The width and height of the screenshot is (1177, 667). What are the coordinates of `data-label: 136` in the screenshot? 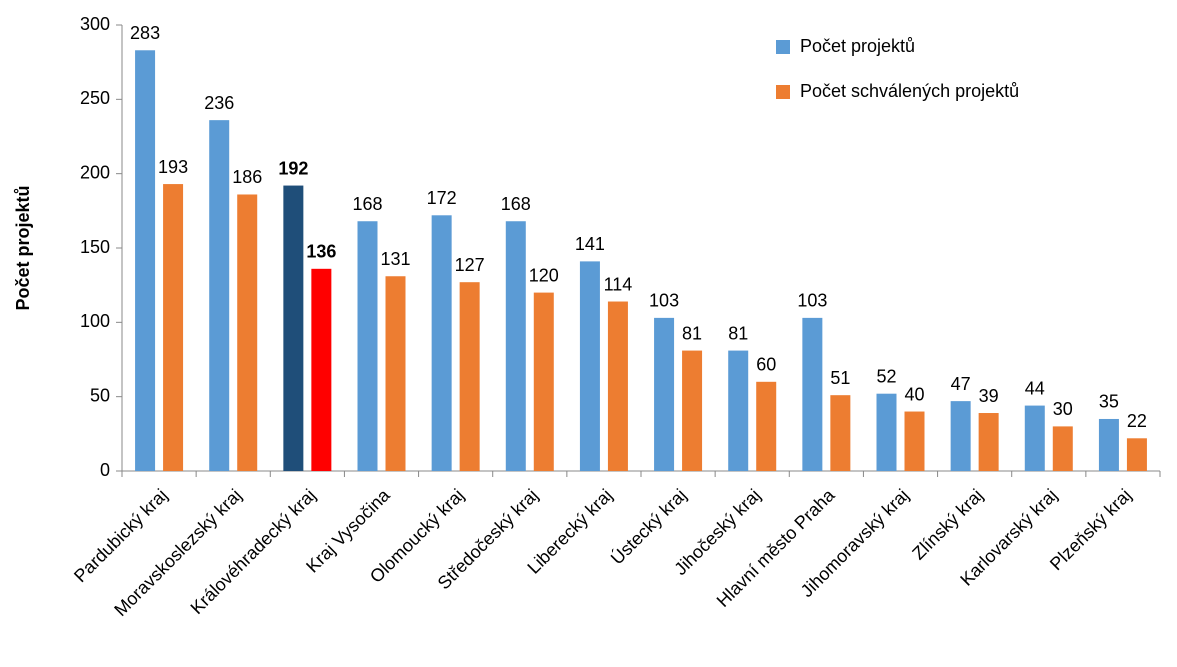 It's located at (321, 252).